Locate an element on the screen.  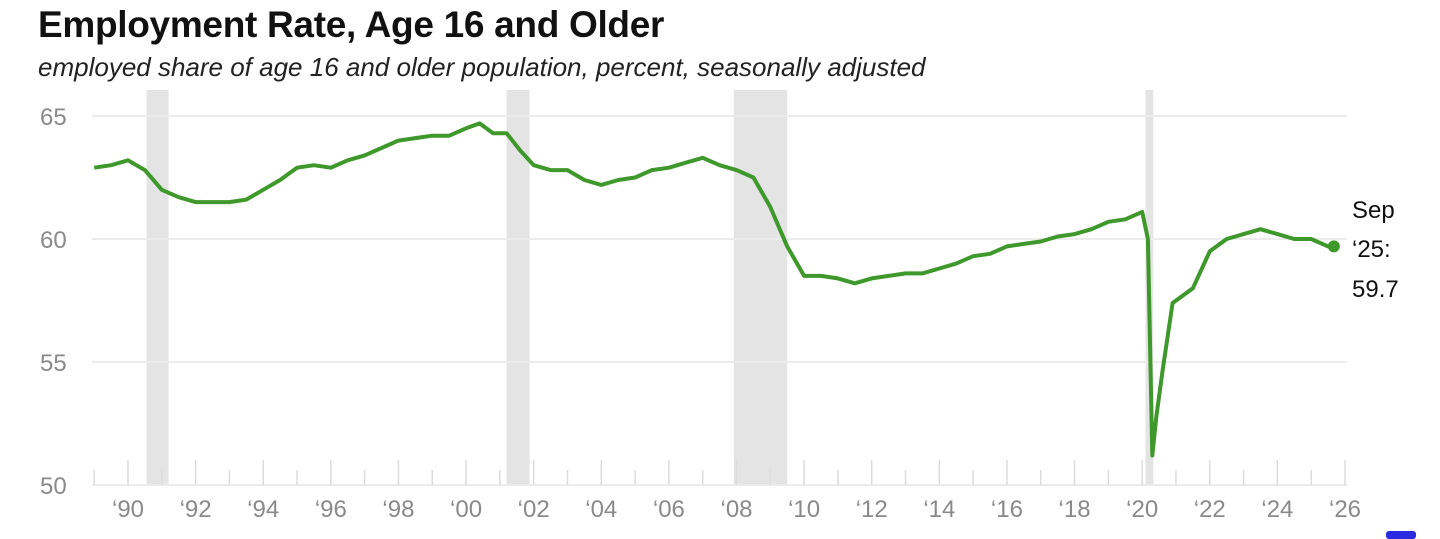
last-point-marker is located at coordinates (1333, 246).